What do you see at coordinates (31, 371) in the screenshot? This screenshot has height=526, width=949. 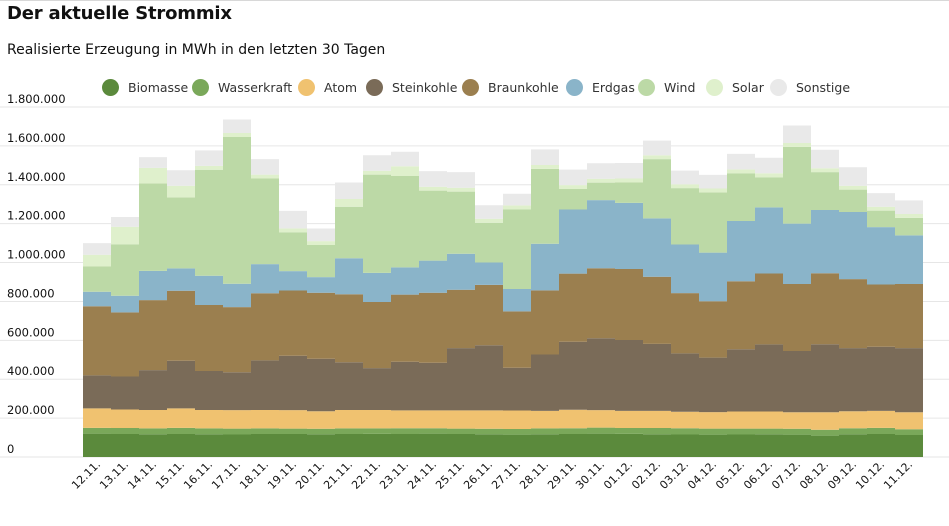 I see `y-tick-label: 400.000` at bounding box center [31, 371].